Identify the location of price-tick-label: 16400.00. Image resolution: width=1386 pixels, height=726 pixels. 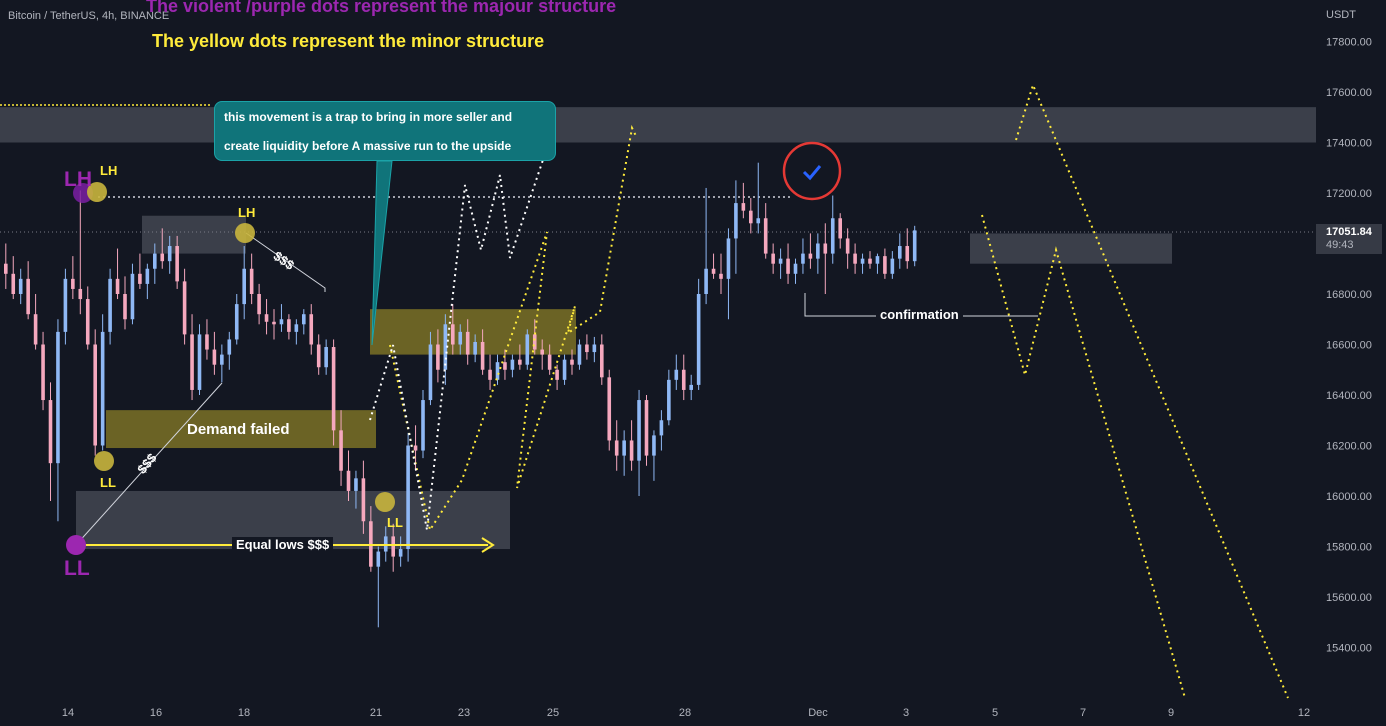
(1349, 396).